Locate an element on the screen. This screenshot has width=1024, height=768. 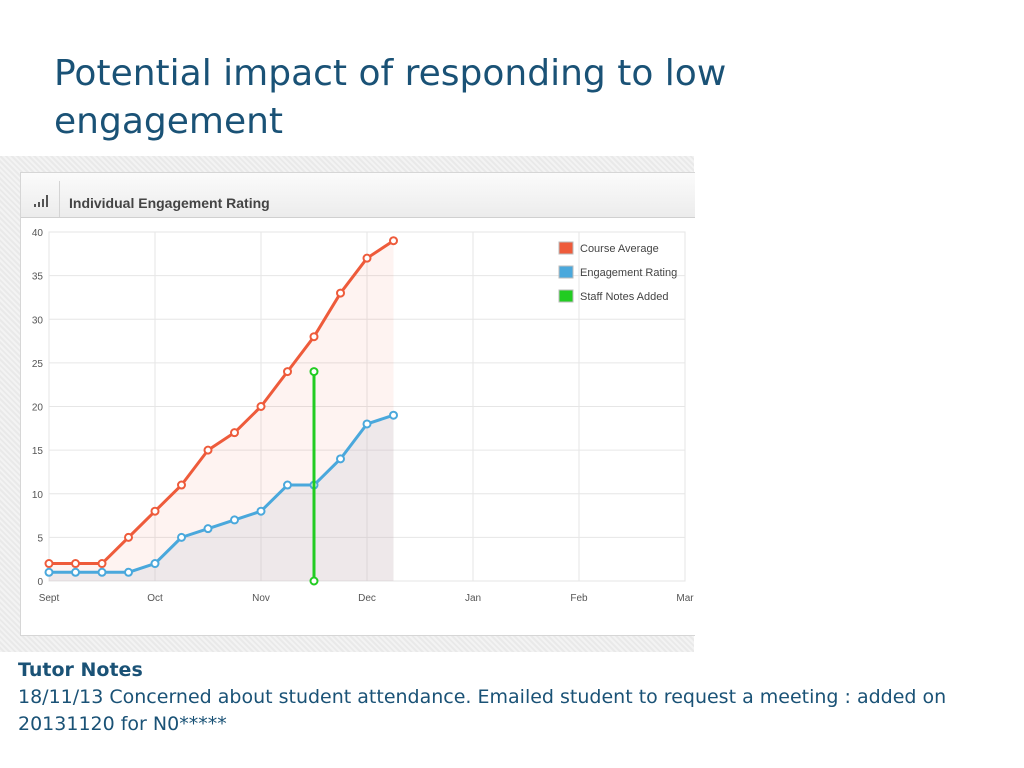
x-tick-label: Feb is located at coordinates (579, 598).